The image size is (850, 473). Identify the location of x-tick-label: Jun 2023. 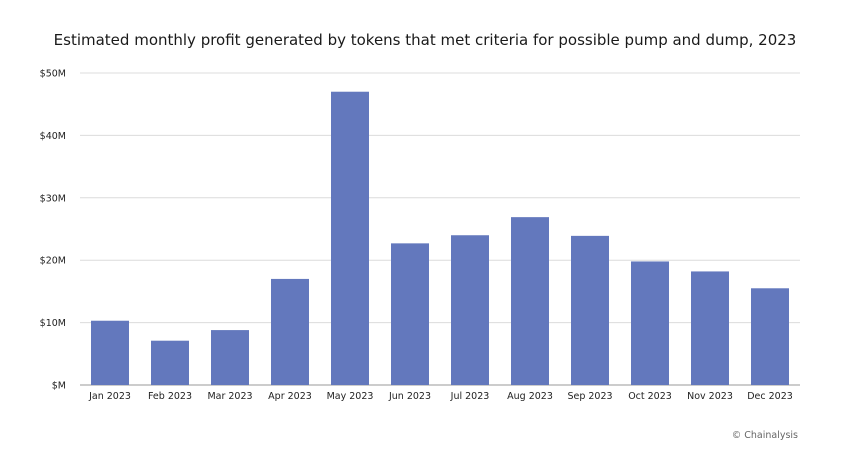
(409, 396).